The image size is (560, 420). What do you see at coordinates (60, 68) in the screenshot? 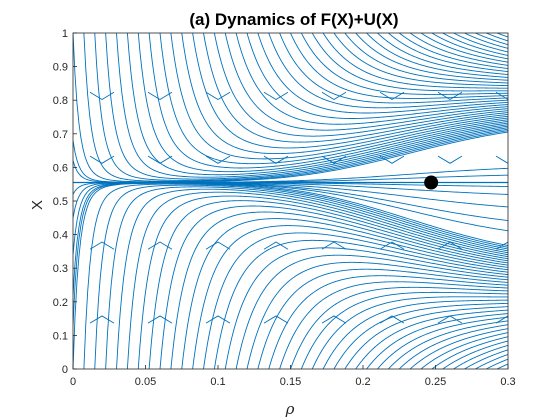
I see `y-tick-label: 0.9` at bounding box center [60, 68].